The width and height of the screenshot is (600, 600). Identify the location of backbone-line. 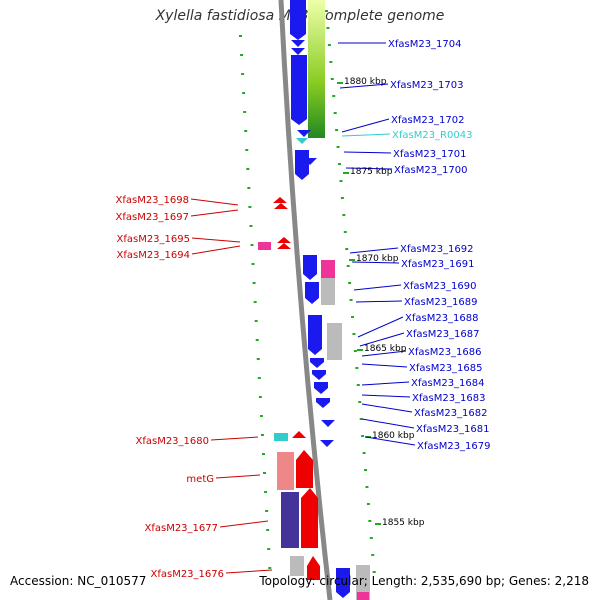
(305, 300).